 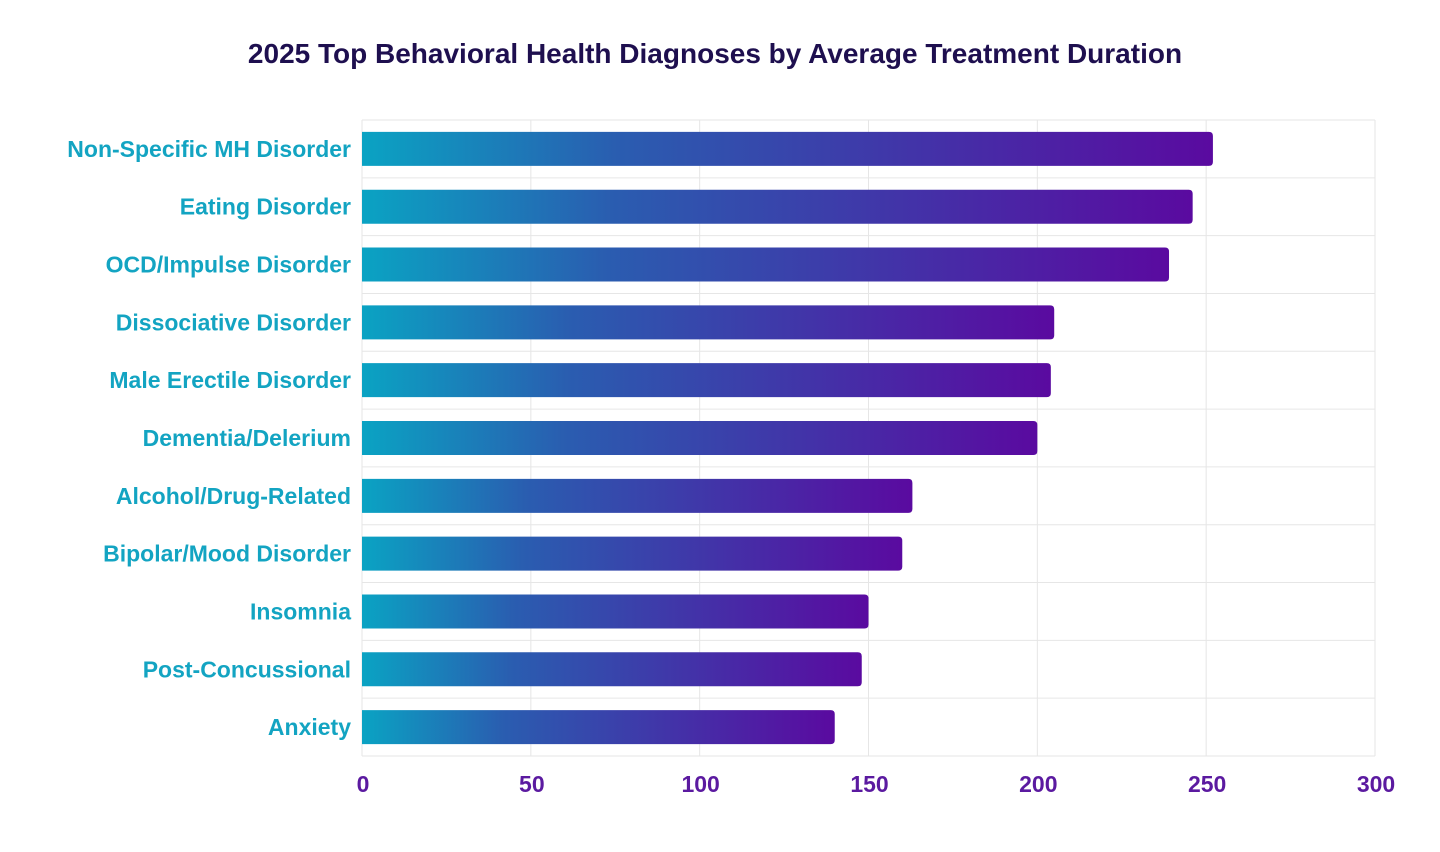 I want to click on x-axis-tick-labels: 0 50 100 150 200 250 300, so click(x=876, y=784).